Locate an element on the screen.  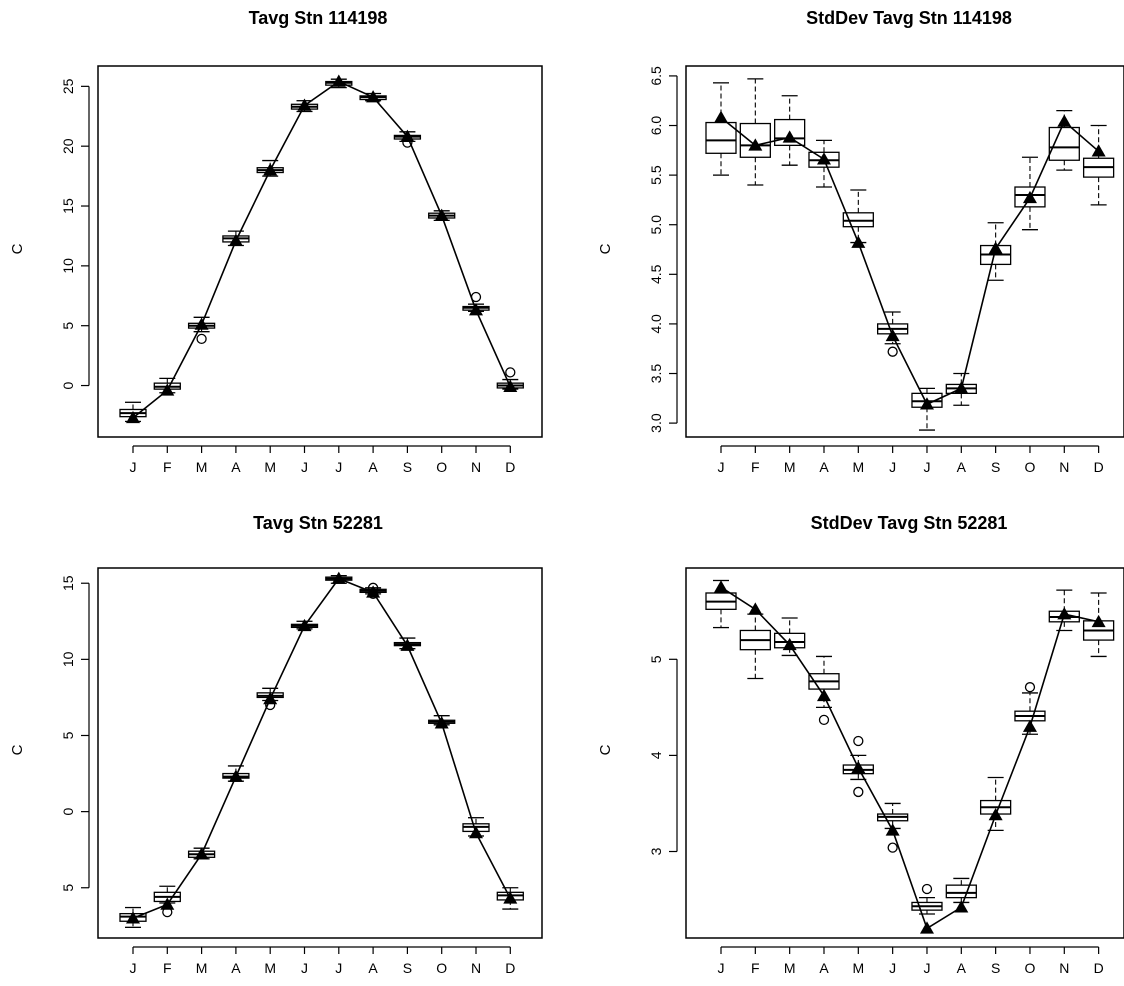
chart-title: Tavg Stn 52281 is located at coordinates (318, 523).